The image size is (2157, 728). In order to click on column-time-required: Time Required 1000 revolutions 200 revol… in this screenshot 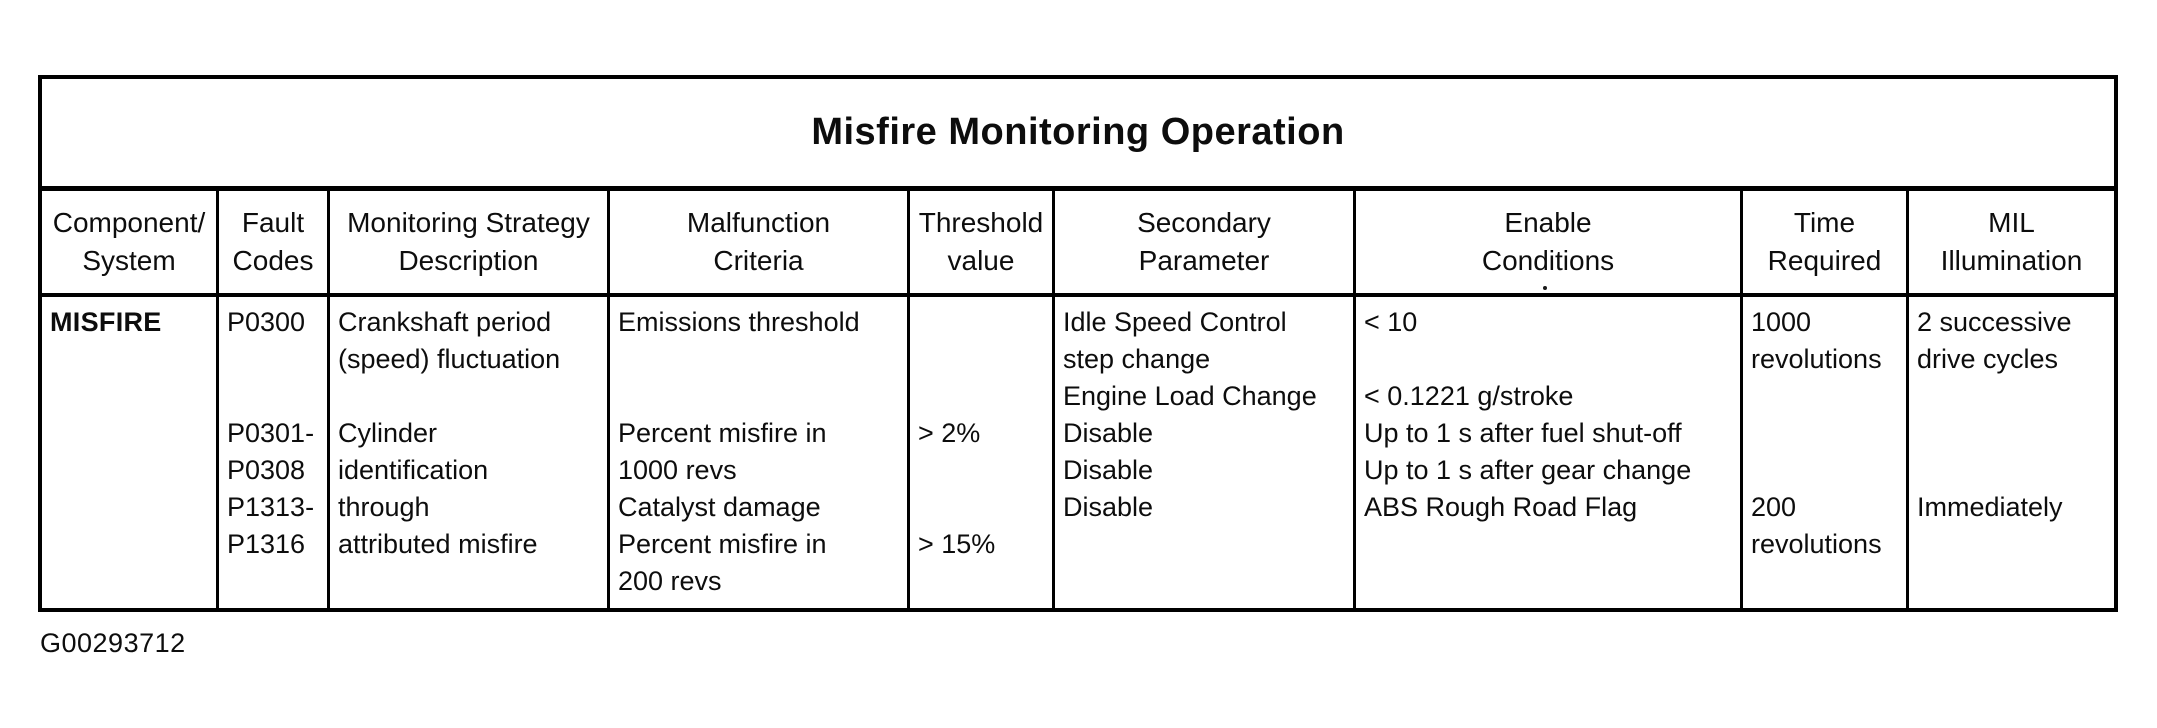, I will do `click(1823, 399)`.